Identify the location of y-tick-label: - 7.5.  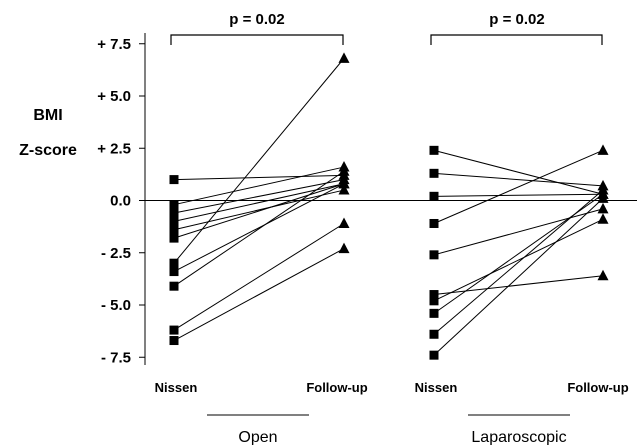
(116, 357).